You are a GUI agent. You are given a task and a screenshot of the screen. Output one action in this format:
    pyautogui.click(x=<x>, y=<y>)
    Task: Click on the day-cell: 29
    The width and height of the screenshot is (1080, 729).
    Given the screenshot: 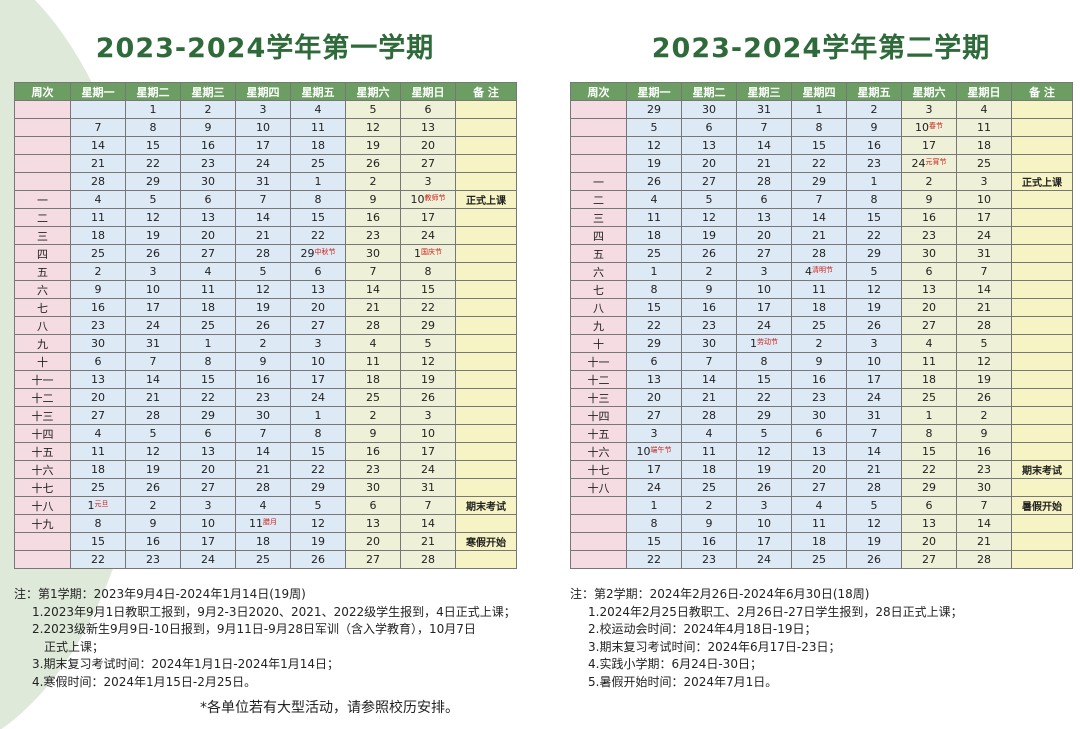 What is the action you would take?
    pyautogui.click(x=654, y=109)
    